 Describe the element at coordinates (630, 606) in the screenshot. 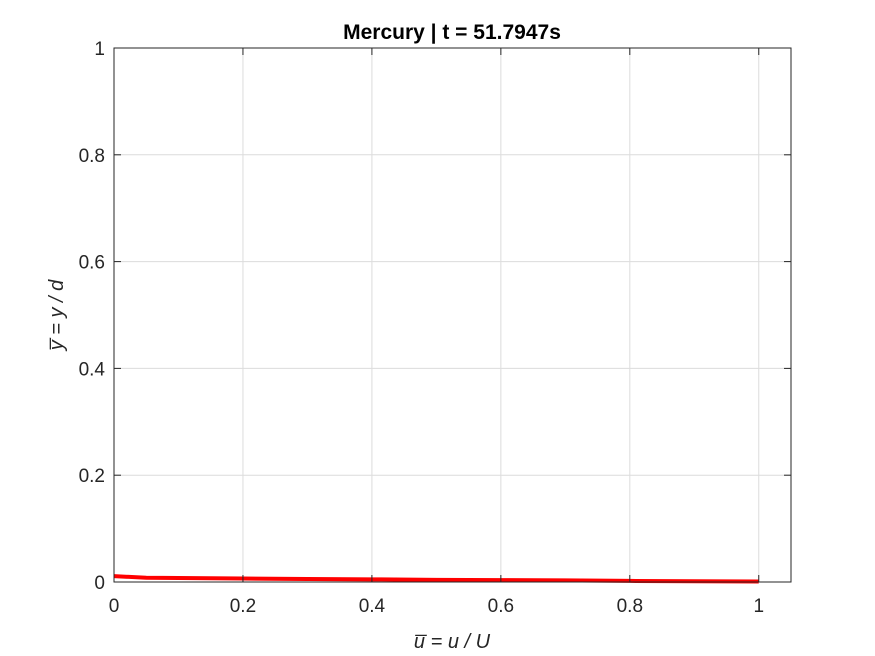

I see `x-tick-label: 0.8` at that location.